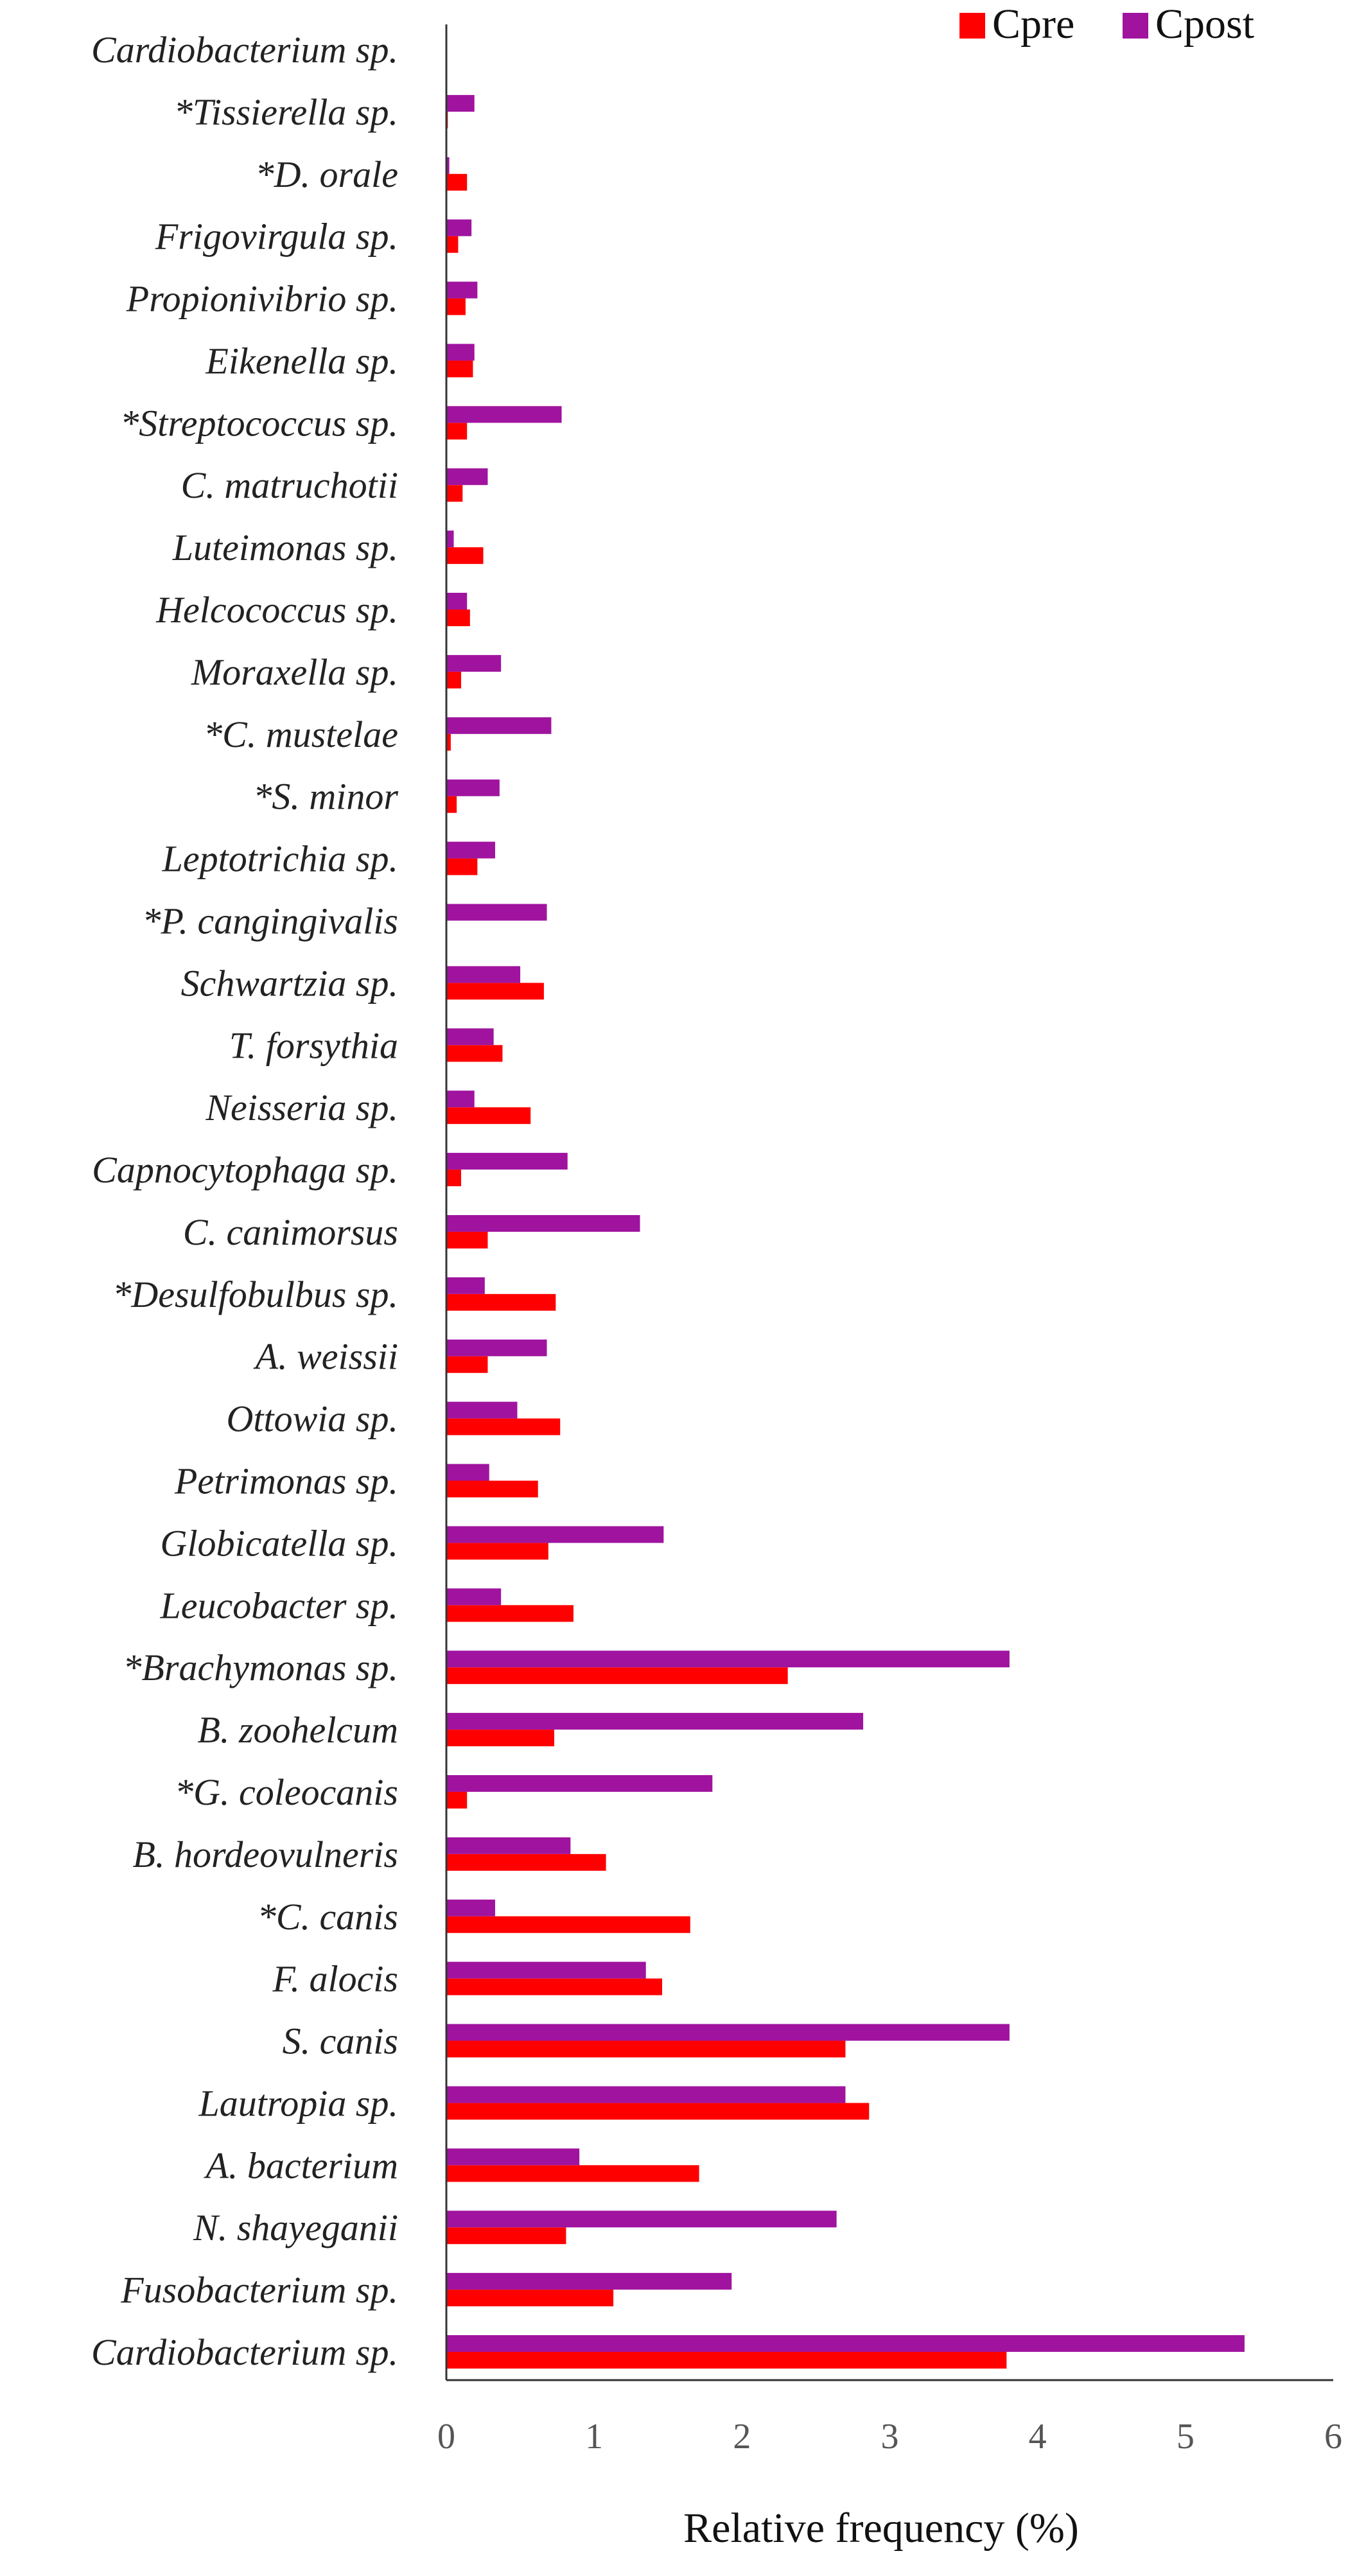  I want to click on x-tick-label-2: 2, so click(742, 2437).